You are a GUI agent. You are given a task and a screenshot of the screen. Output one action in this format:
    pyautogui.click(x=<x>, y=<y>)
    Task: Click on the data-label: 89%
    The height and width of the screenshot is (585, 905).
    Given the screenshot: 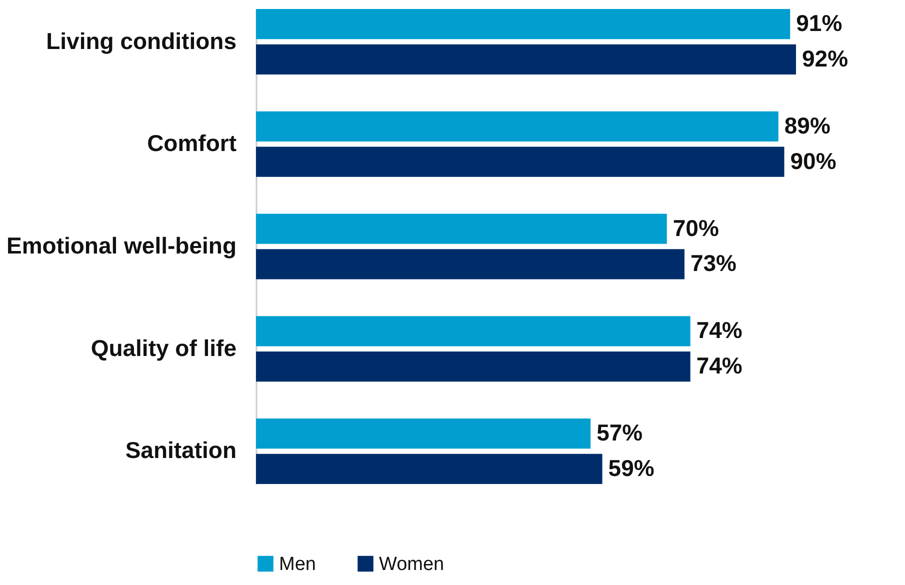 What is the action you would take?
    pyautogui.click(x=807, y=125)
    